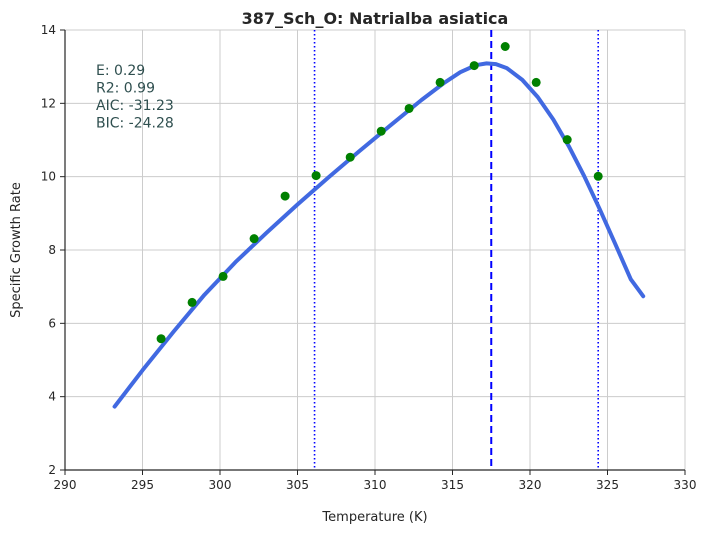 Image resolution: width=706 pixels, height=533 pixels. What do you see at coordinates (135, 124) in the screenshot?
I see `stat-line: BIC: -24.28` at bounding box center [135, 124].